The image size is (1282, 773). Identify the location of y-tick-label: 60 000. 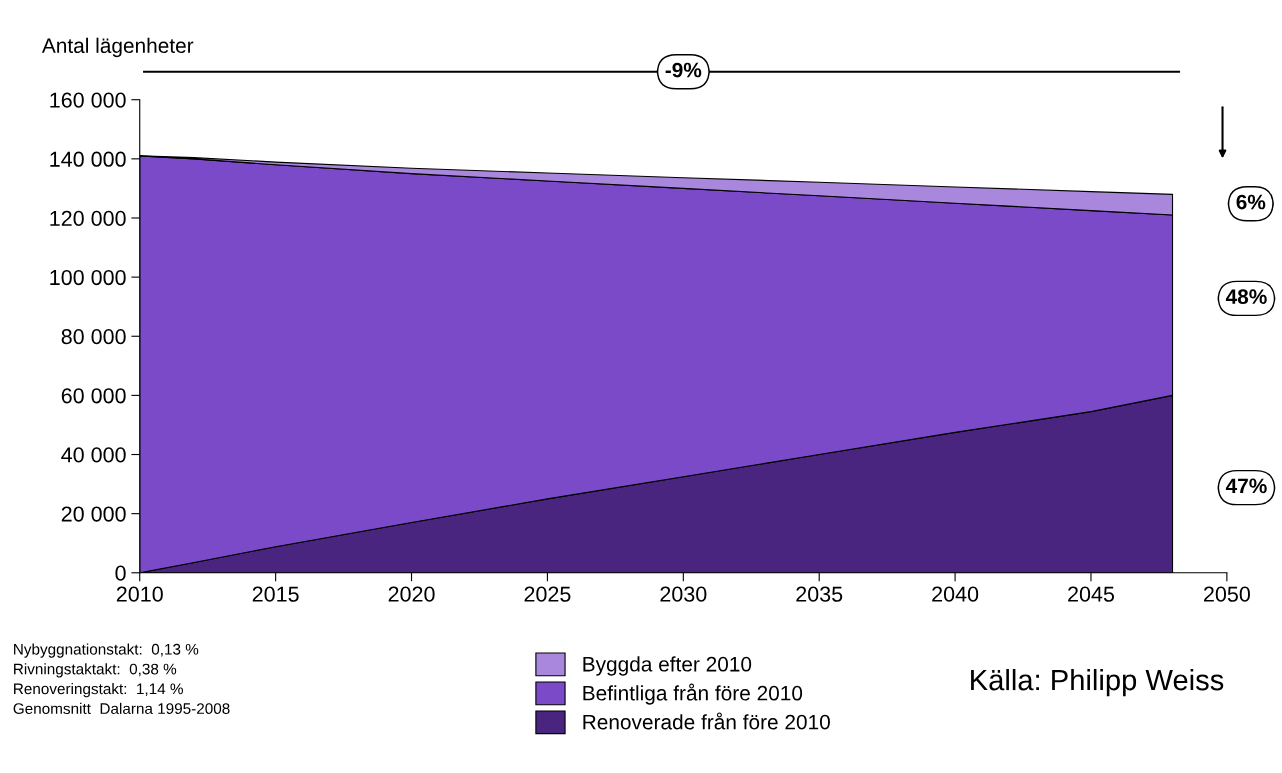
(93, 396).